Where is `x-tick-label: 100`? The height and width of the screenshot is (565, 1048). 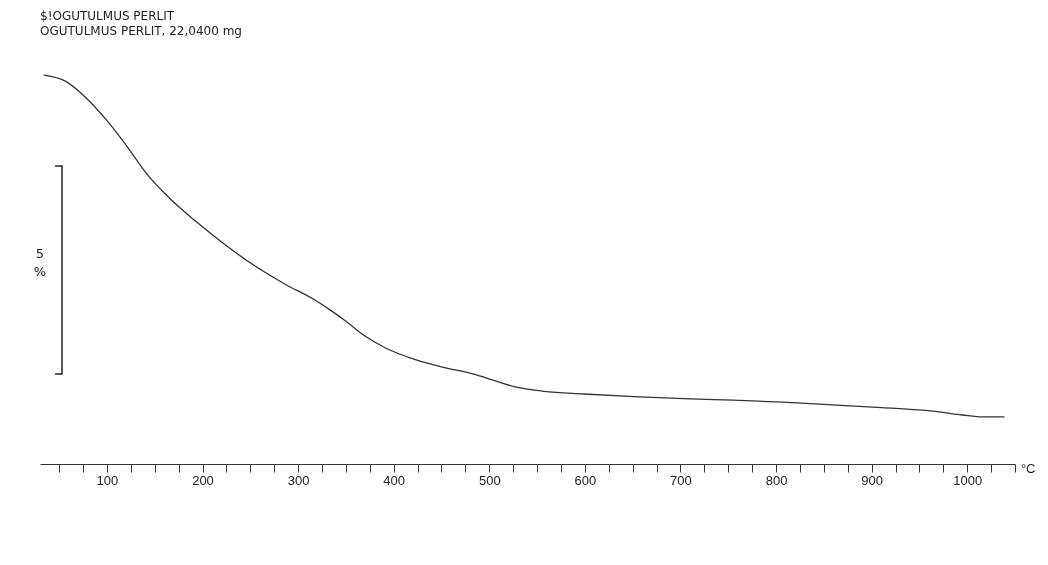 x-tick-label: 100 is located at coordinates (107, 480).